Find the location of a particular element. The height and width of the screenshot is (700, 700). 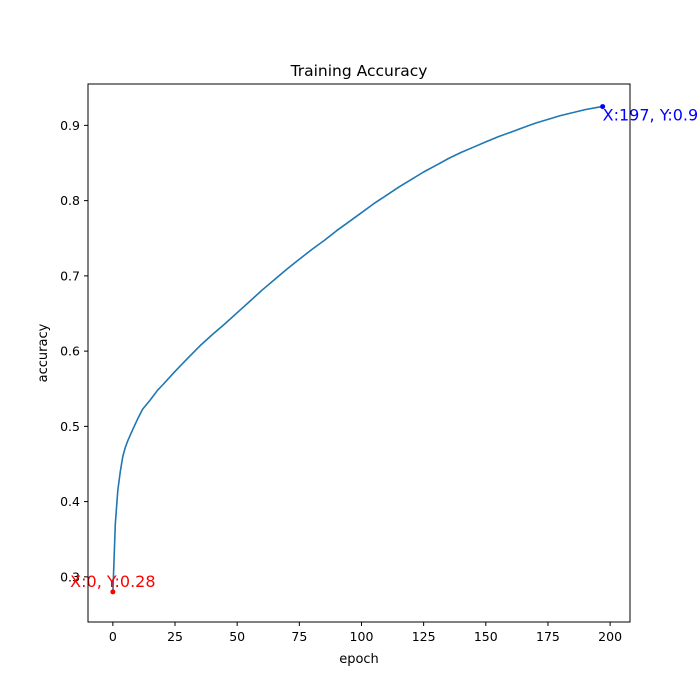

annotation-label: X:197, Y:0.9 is located at coordinates (651, 115).